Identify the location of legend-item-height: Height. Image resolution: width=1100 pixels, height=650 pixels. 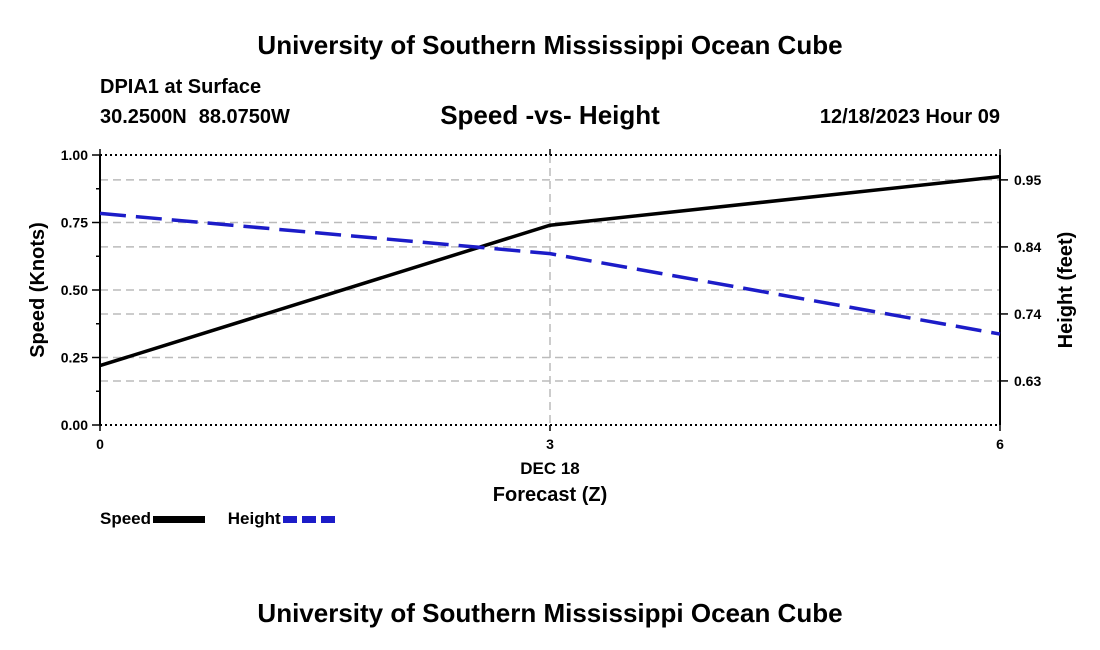
(281, 519).